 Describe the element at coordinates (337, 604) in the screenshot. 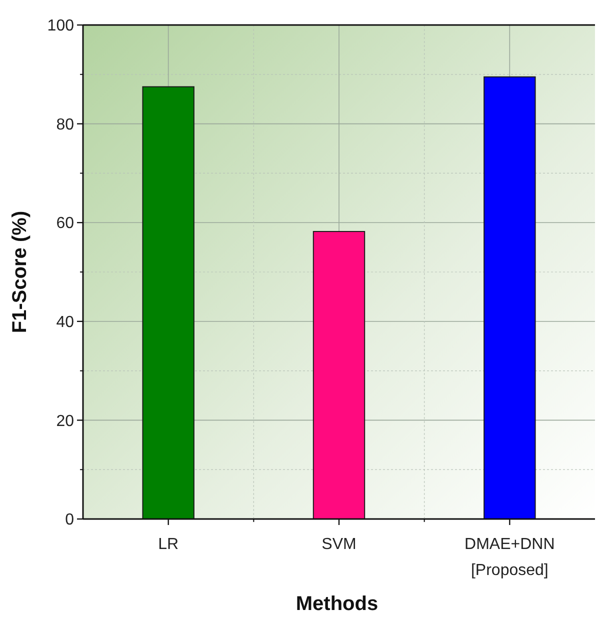

I see `x-axis-title: Methods` at that location.